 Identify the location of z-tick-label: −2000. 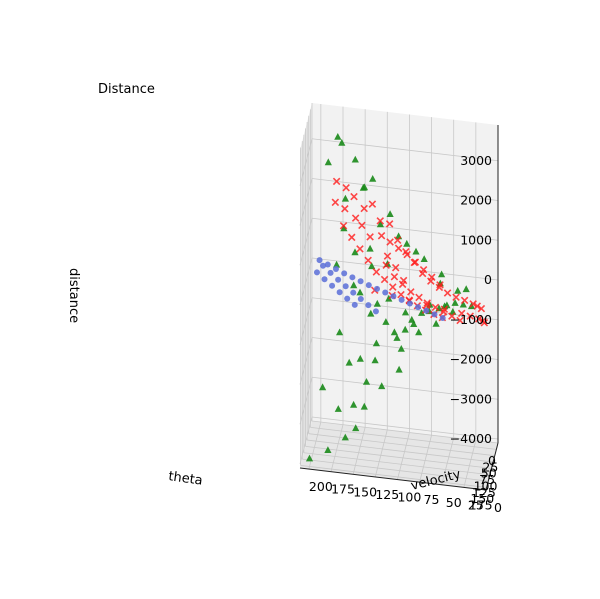
(471, 359).